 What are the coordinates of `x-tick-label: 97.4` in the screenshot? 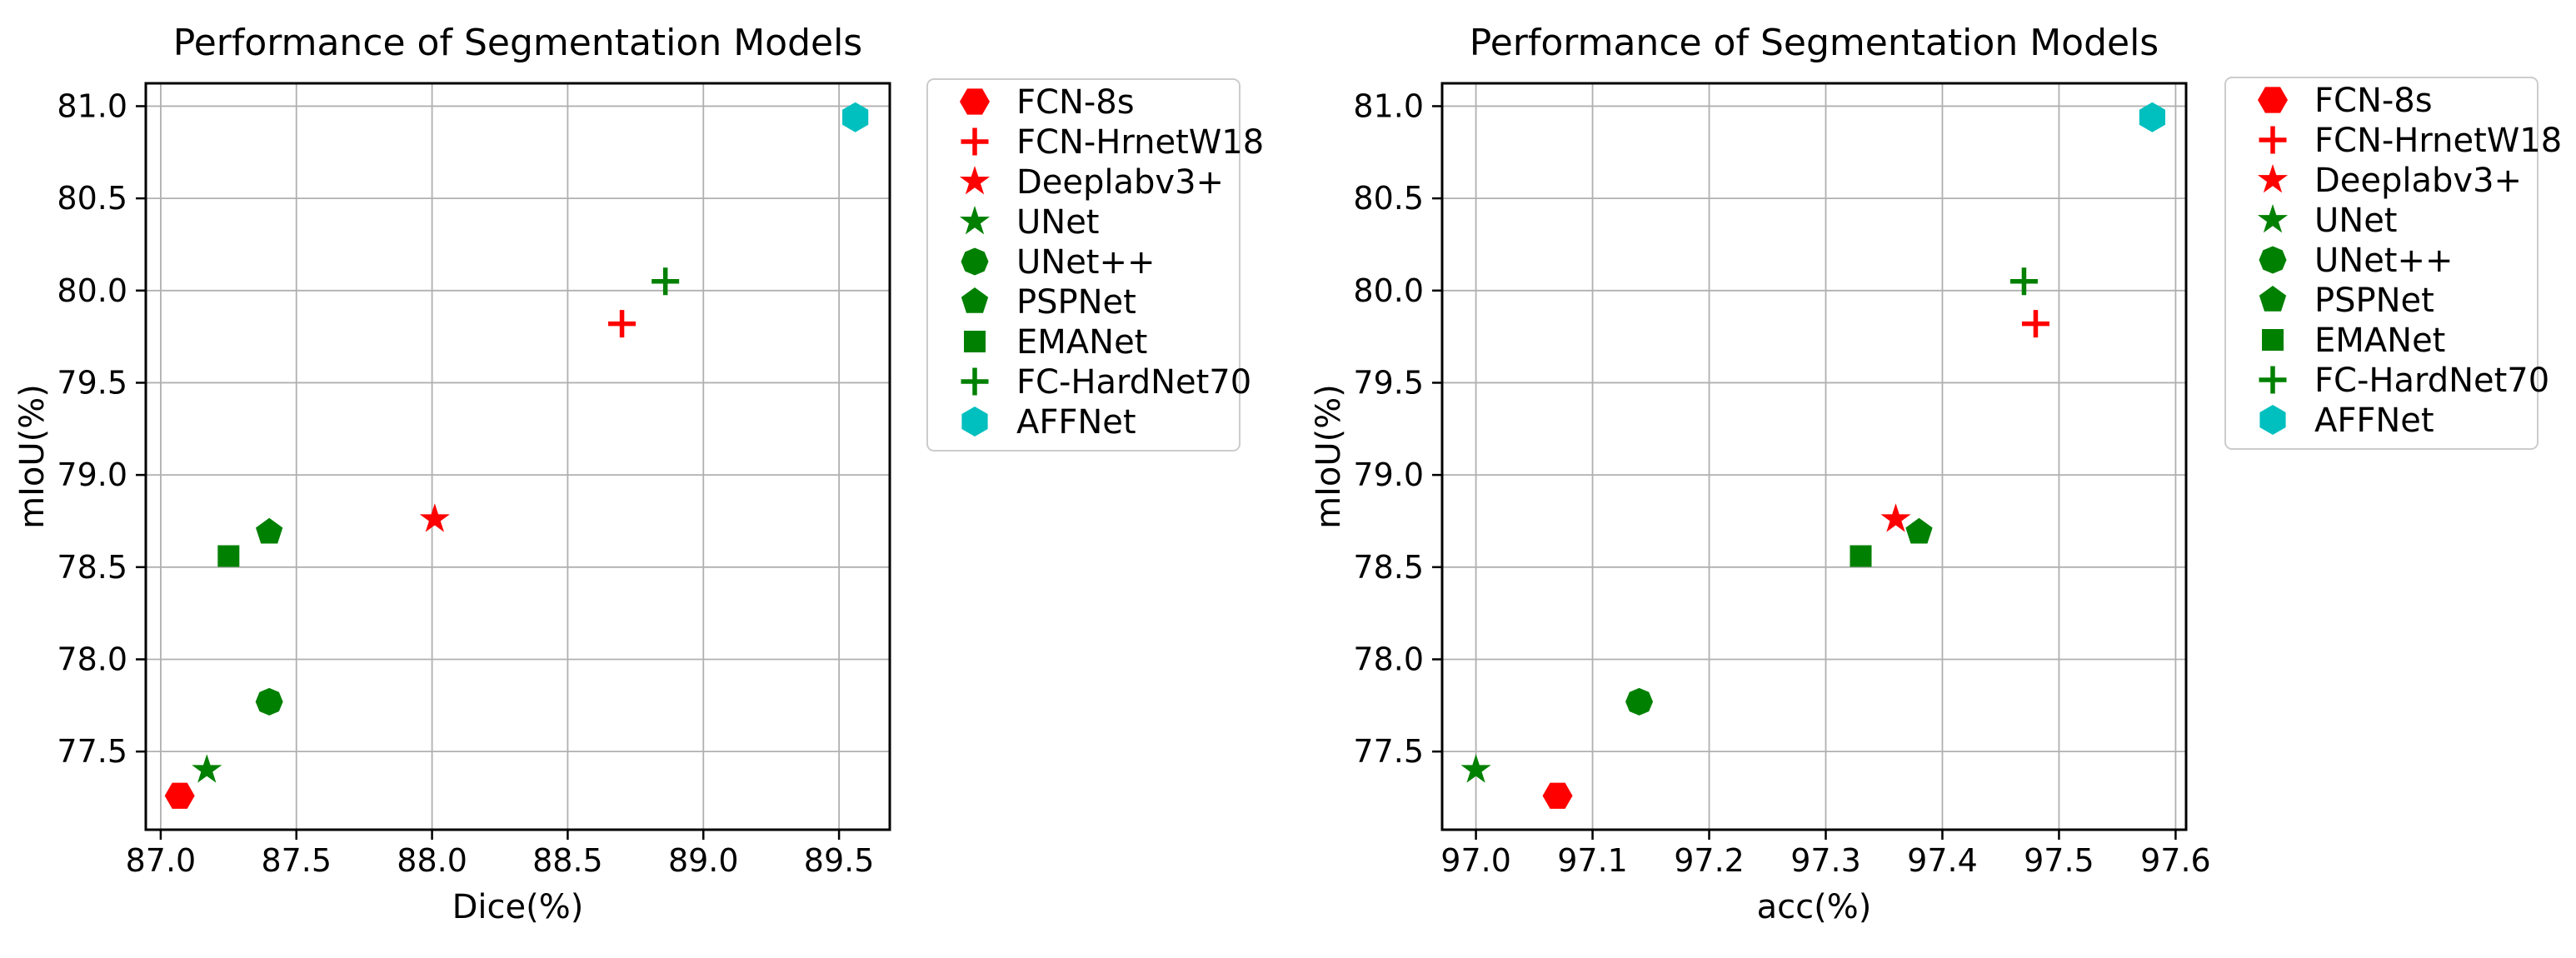 It's located at (1942, 860).